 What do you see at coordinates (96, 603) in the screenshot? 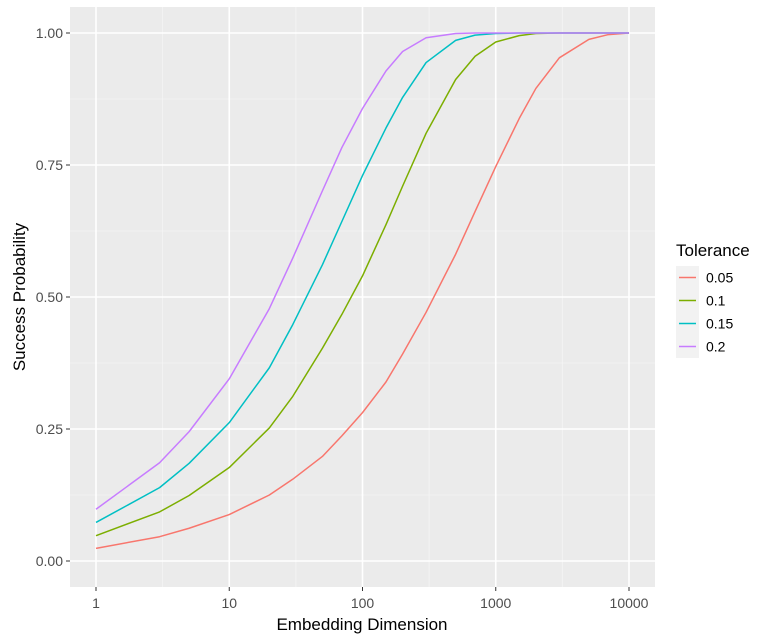
I see `x-tick-label: 1` at bounding box center [96, 603].